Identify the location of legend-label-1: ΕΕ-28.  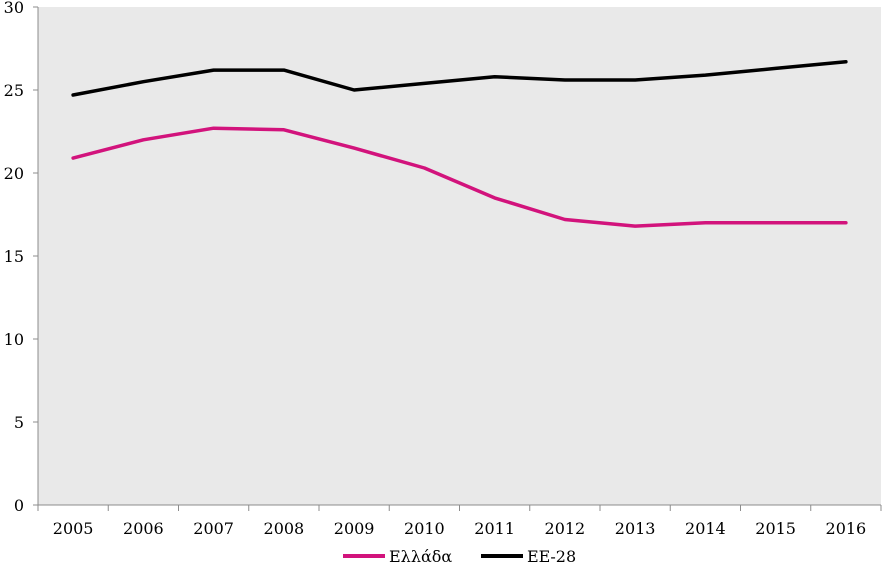
(551, 554).